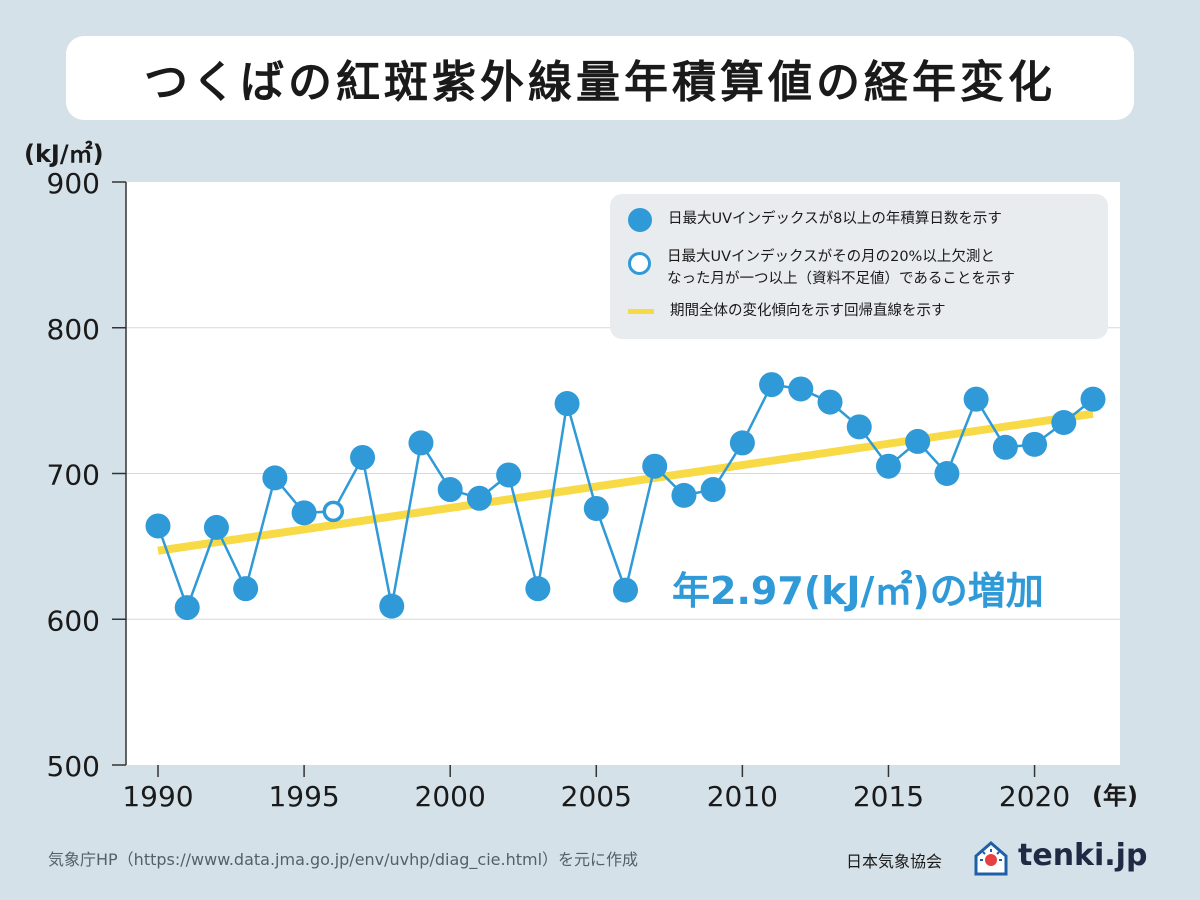 This screenshot has width=1200, height=900. What do you see at coordinates (73, 329) in the screenshot?
I see `y-tick-label: 800` at bounding box center [73, 329].